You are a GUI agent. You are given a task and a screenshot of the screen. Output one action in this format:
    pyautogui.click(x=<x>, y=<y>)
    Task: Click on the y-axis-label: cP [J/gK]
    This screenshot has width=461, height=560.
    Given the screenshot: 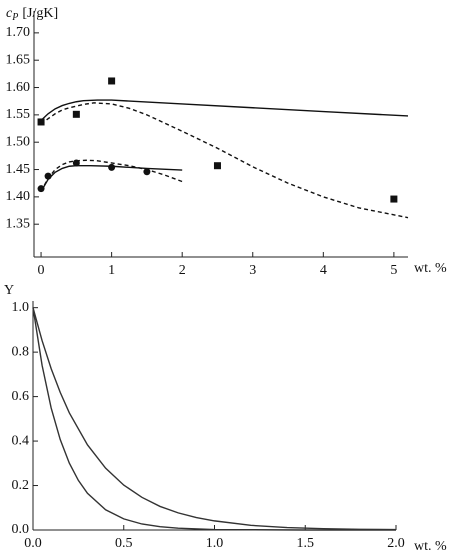 What is the action you would take?
    pyautogui.click(x=32, y=14)
    